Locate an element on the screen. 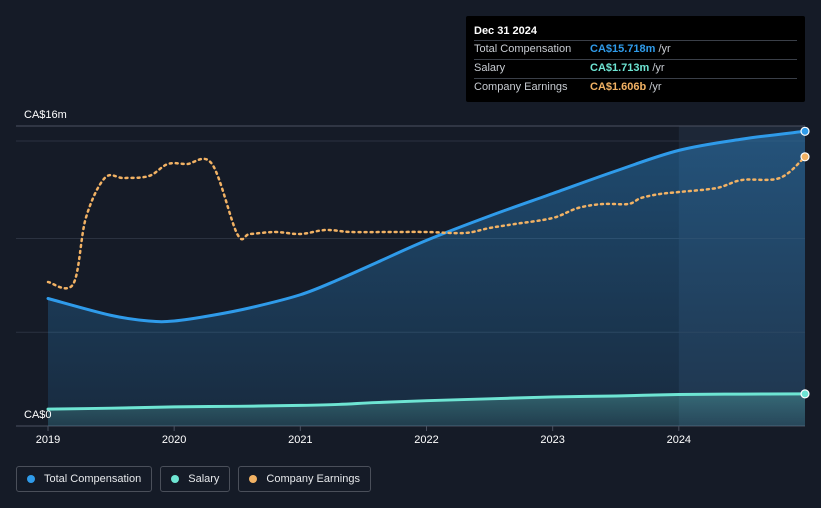 Image resolution: width=821 pixels, height=508 pixels. legend-label: Total Compensation is located at coordinates (93, 479).